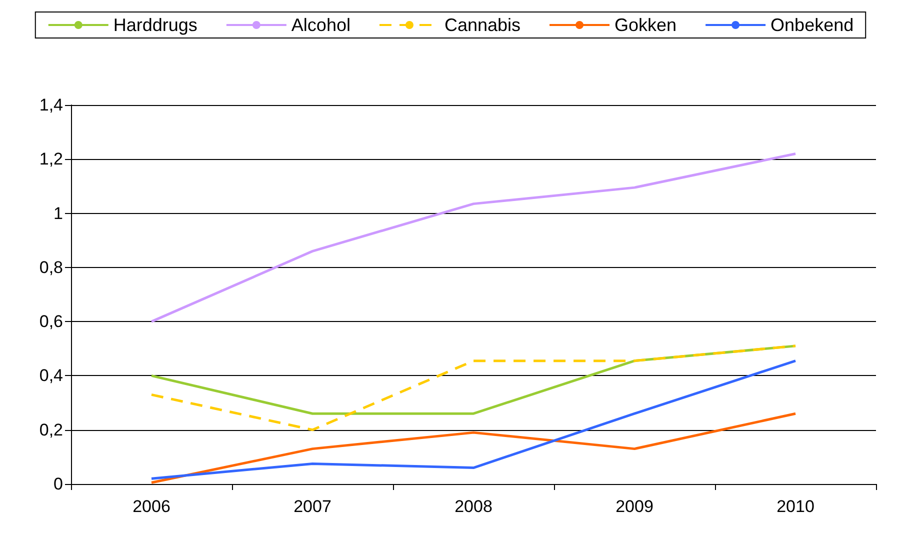 This screenshot has height=536, width=901. Describe the element at coordinates (58, 213) in the screenshot. I see `y-tick-label: 1` at that location.